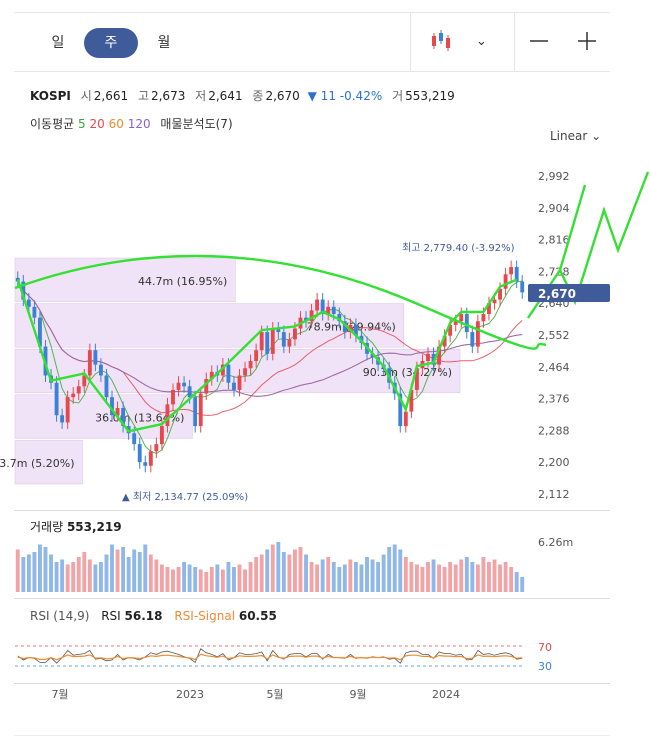 The width and height of the screenshot is (650, 752). Describe the element at coordinates (111, 96) in the screenshot. I see `open-value: 2,661` at that location.